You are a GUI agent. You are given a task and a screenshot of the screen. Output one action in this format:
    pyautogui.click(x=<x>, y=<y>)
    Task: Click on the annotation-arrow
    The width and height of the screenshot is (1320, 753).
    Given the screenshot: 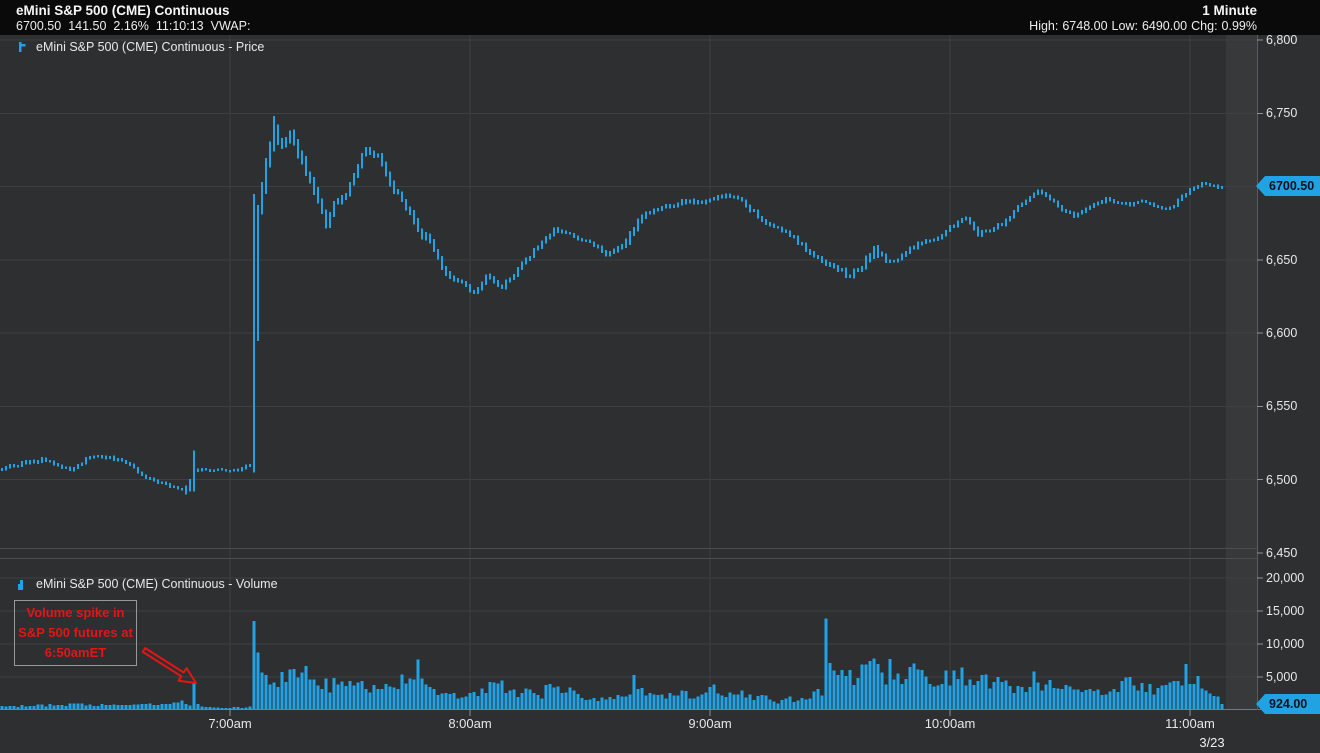 What is the action you would take?
    pyautogui.click(x=169, y=665)
    